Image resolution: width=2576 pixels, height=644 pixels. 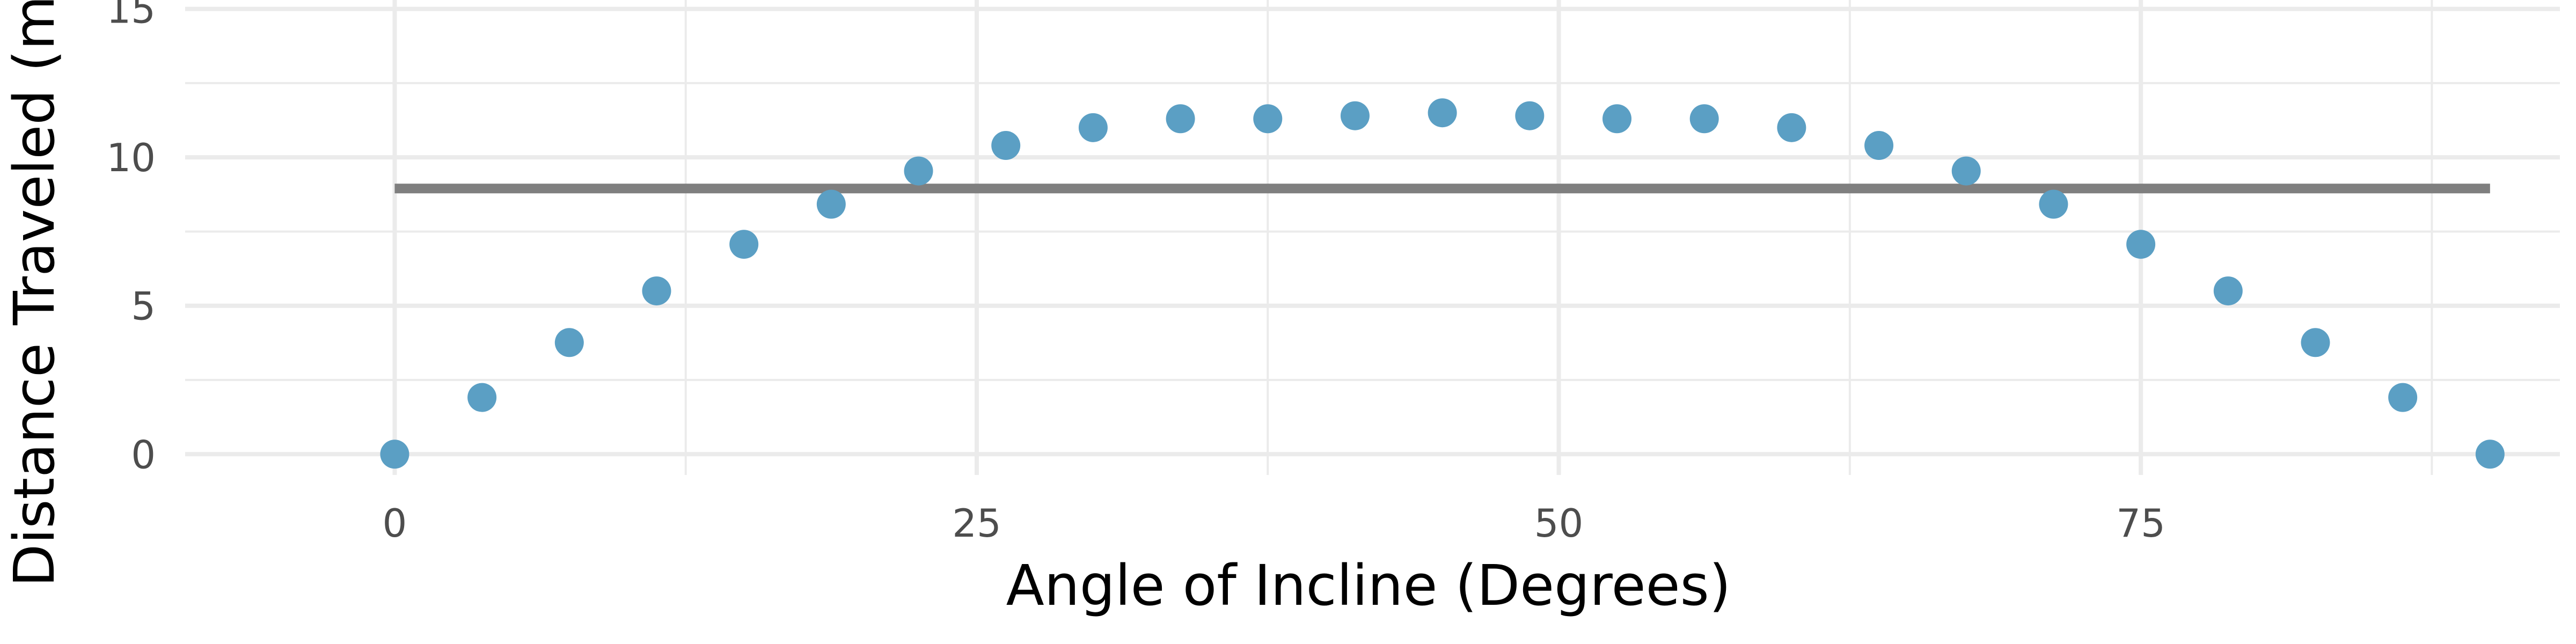 What do you see at coordinates (2140, 523) in the screenshot?
I see `x-tick-label-3: 75` at bounding box center [2140, 523].